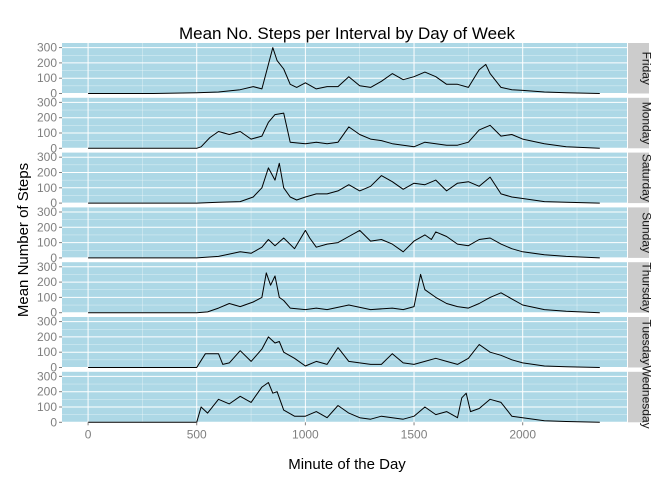 This screenshot has width=672, height=480. What do you see at coordinates (344, 402) in the screenshot?
I see `series-line-wednesday` at bounding box center [344, 402].